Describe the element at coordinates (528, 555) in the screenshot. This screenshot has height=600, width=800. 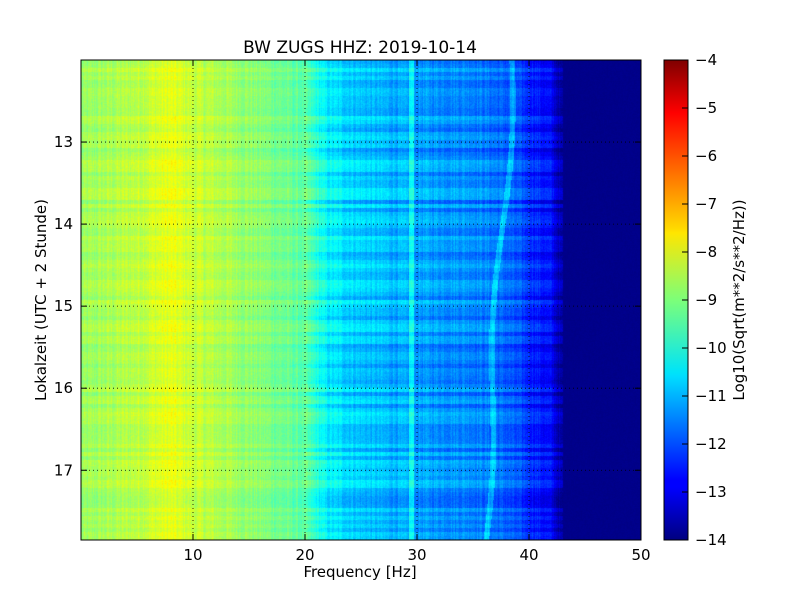
I see `x-tick-label: 40` at that location.